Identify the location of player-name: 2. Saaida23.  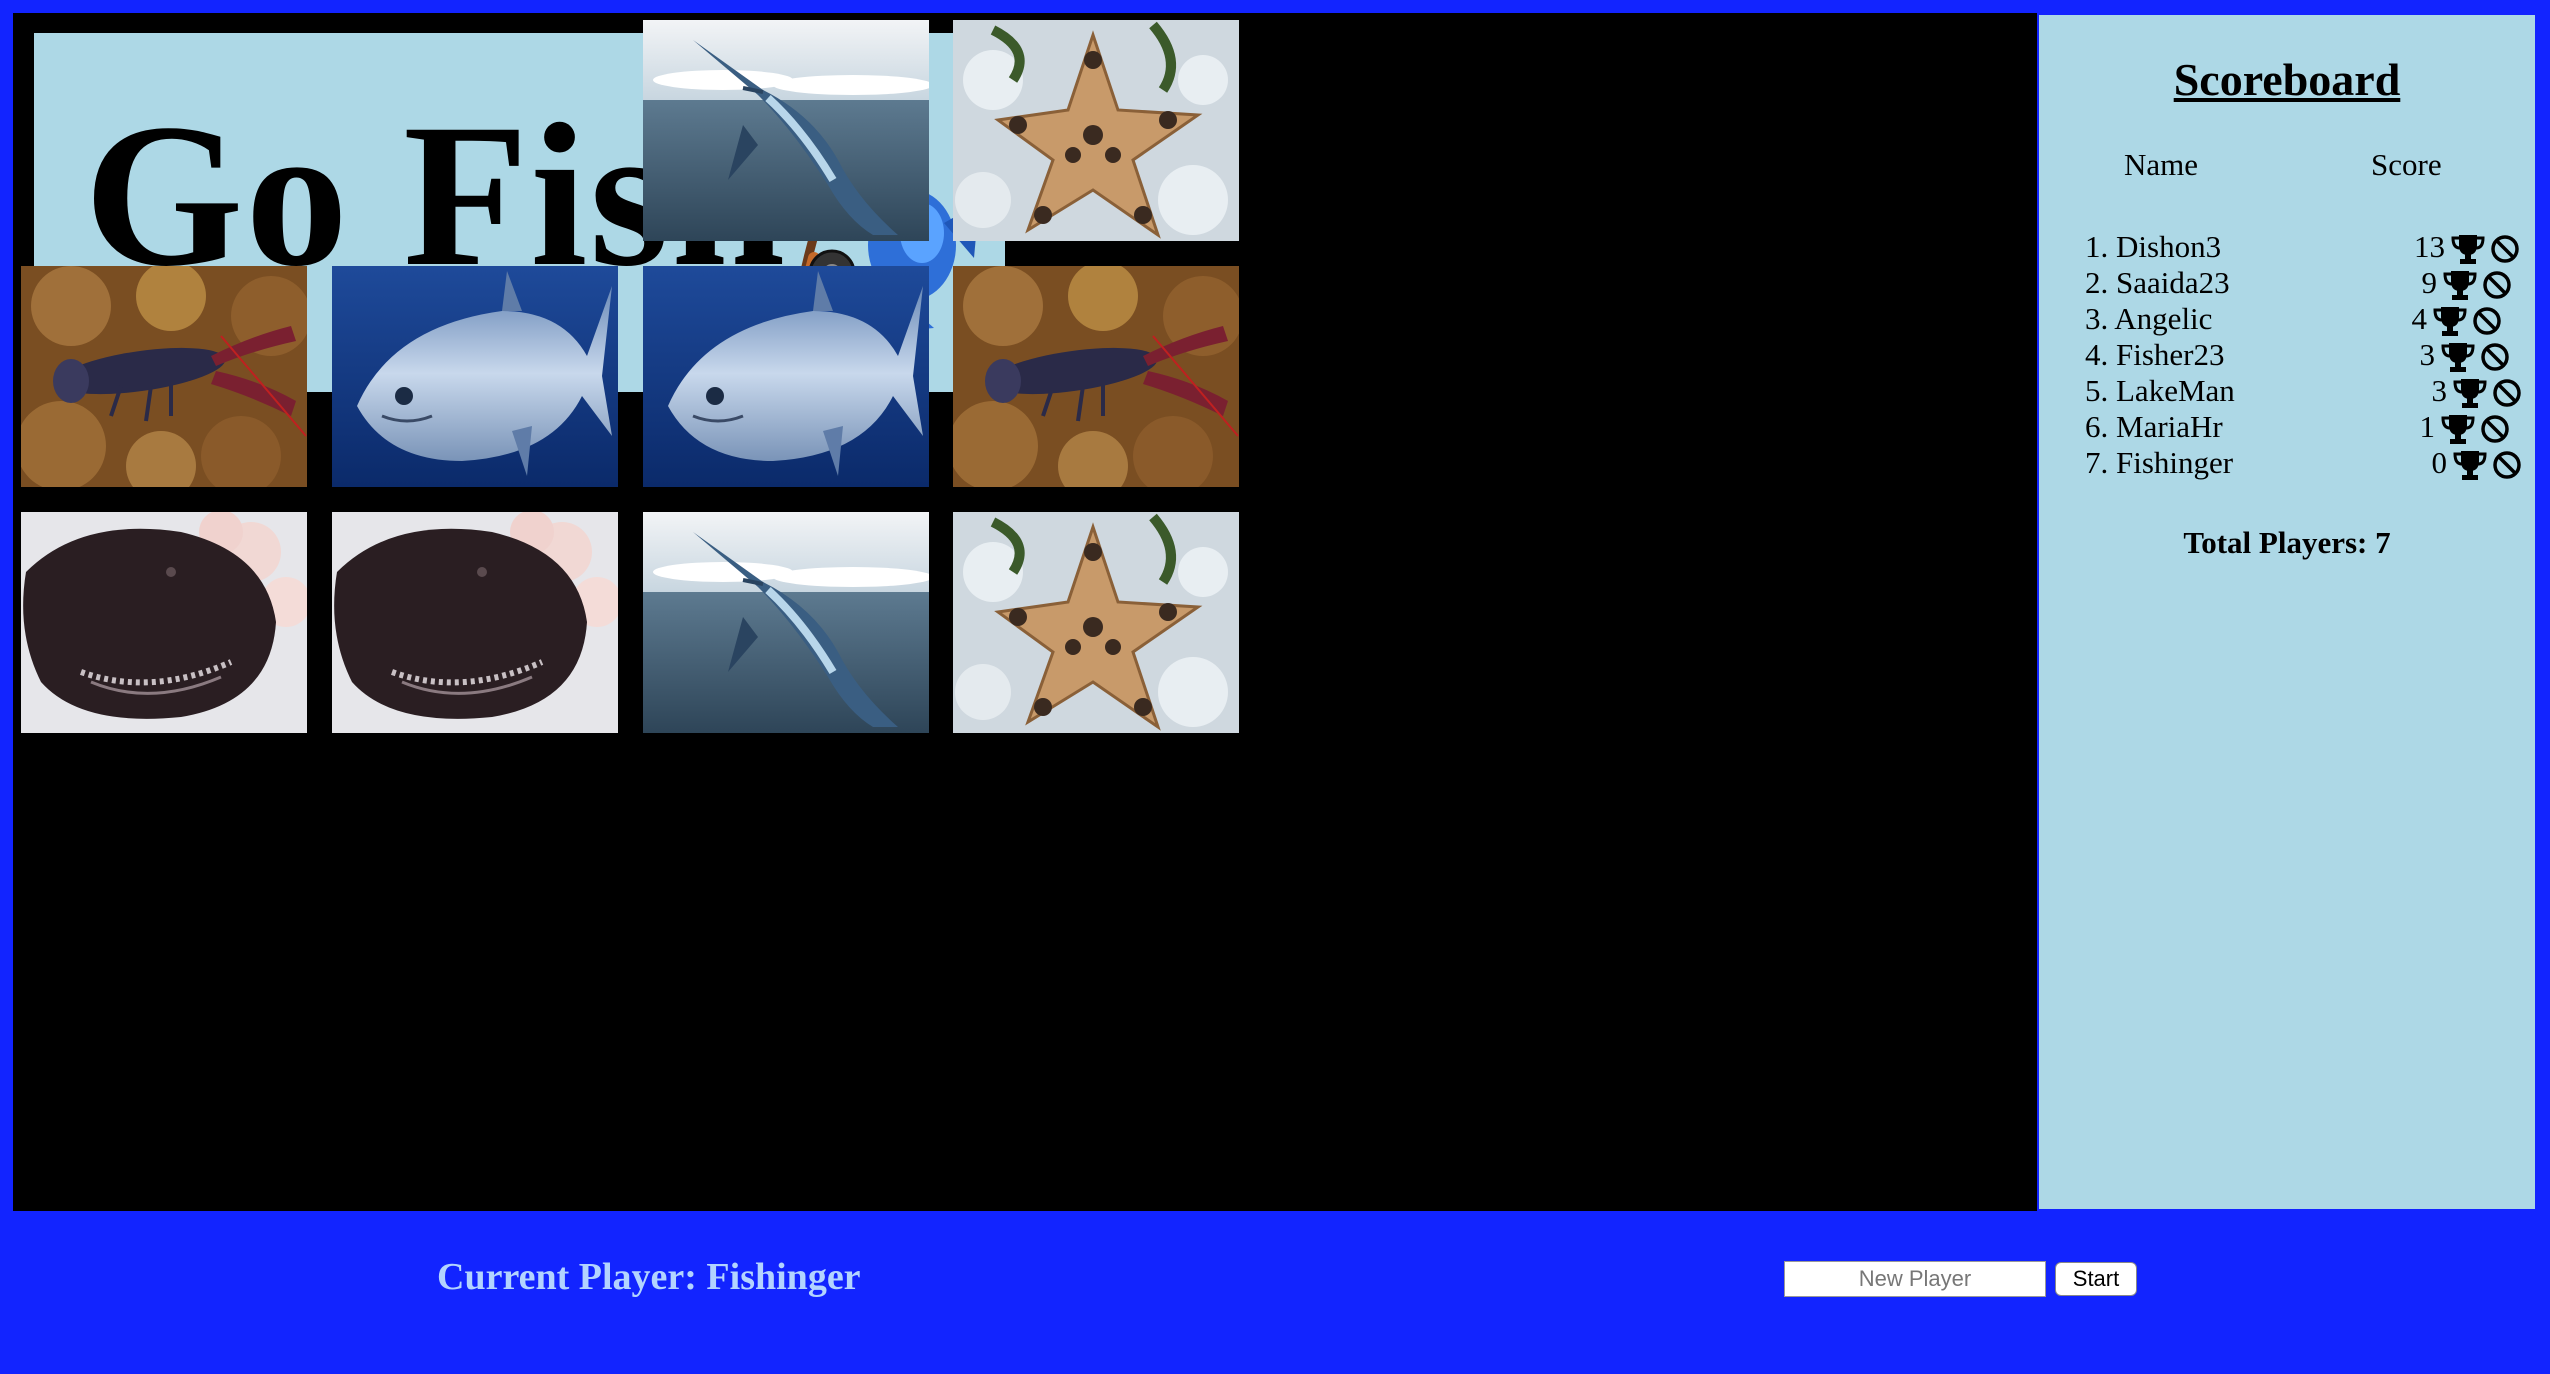
(2157, 283).